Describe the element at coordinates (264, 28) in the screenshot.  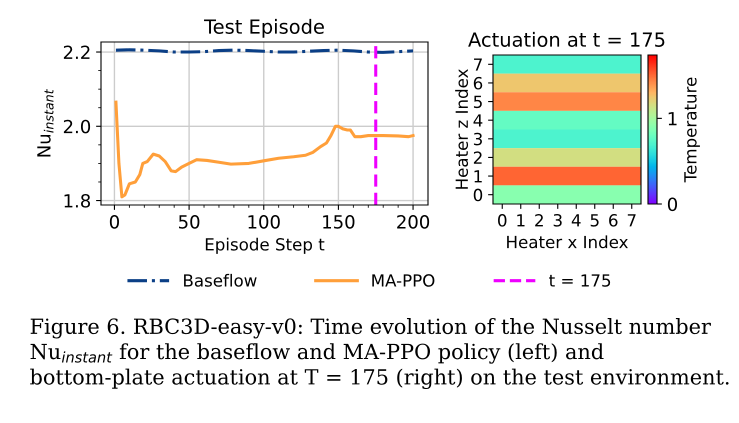
I see `chart-title: Test Episode` at that location.